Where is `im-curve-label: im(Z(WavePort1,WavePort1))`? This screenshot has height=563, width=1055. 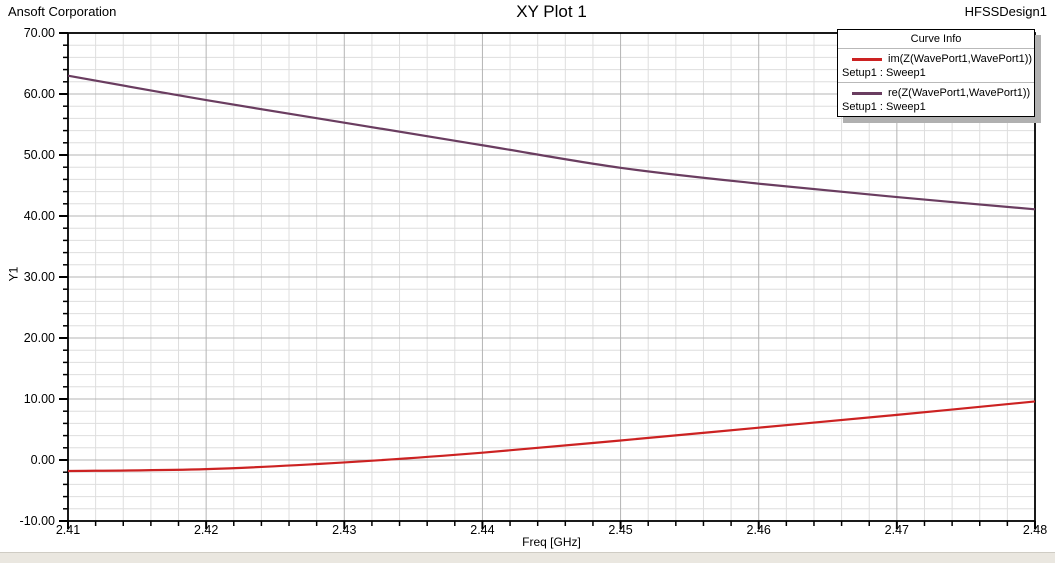
im-curve-label: im(Z(WavePort1,WavePort1)) is located at coordinates (960, 59).